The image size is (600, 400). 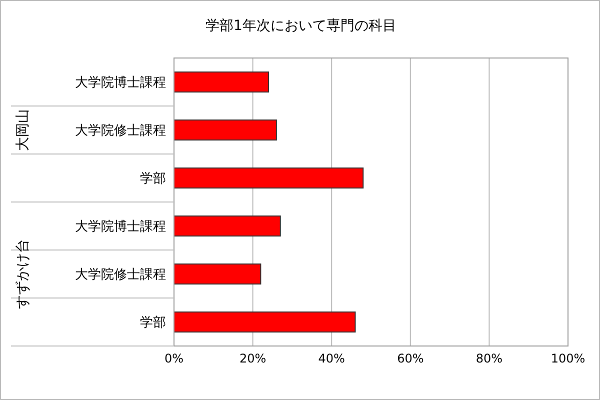 What do you see at coordinates (23, 130) in the screenshot?
I see `text: 大岡山` at bounding box center [23, 130].